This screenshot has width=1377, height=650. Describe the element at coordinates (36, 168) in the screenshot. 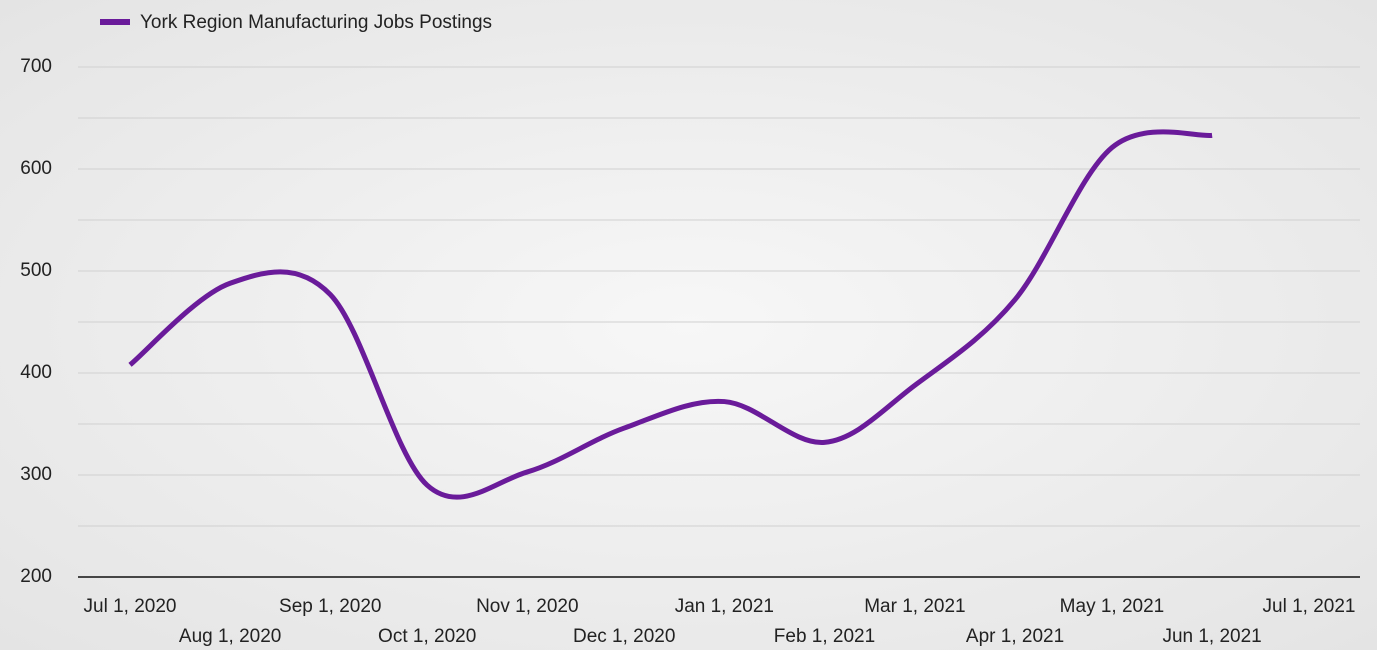

I see `y-tick-label: 600` at that location.